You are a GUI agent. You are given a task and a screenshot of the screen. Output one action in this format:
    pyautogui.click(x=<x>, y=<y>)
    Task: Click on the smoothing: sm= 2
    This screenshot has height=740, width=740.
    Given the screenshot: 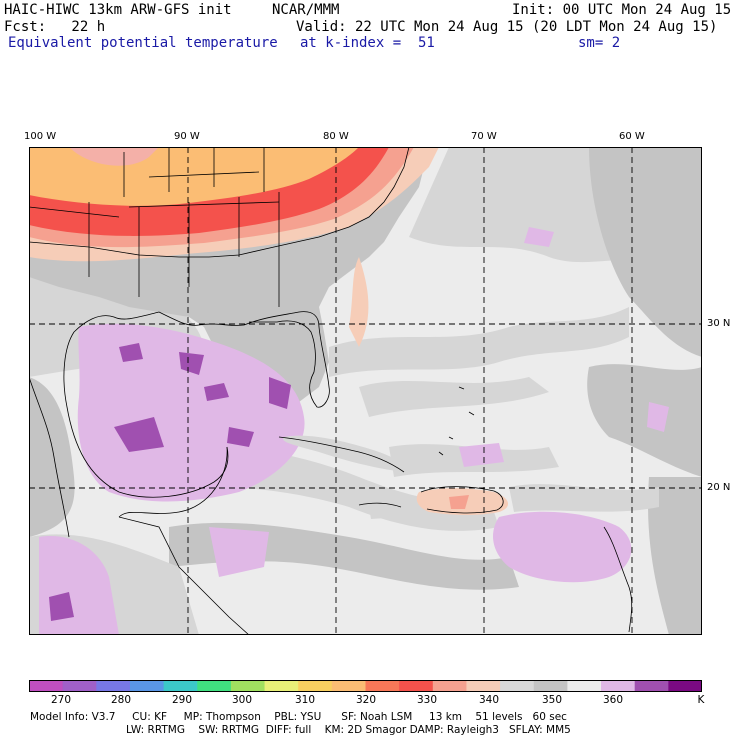 What is the action you would take?
    pyautogui.click(x=599, y=43)
    